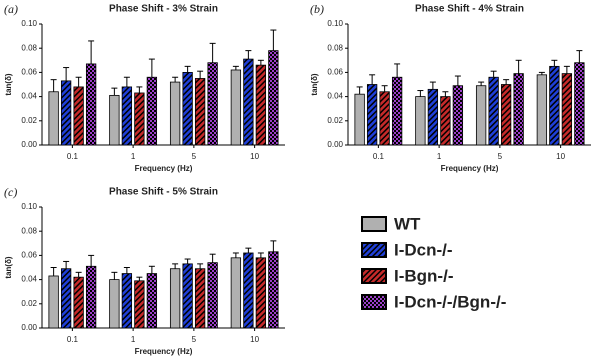 The image size is (600, 357). What do you see at coordinates (10, 192) in the screenshot?
I see `panel-label: (c)` at bounding box center [10, 192].